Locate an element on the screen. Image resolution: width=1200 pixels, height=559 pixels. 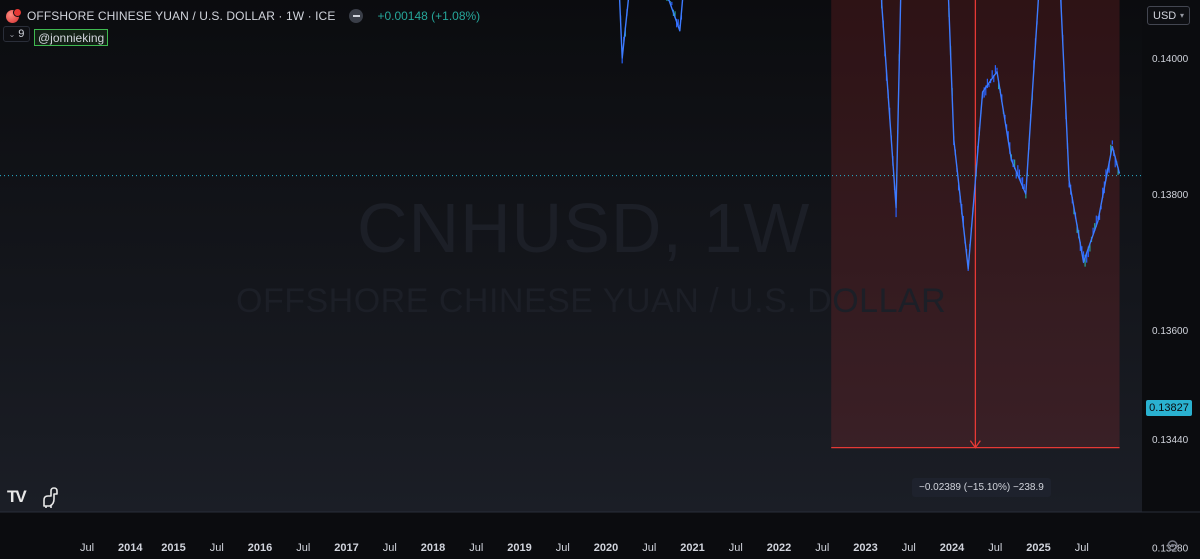
time-tick-label: 2017 is located at coordinates (346, 548).